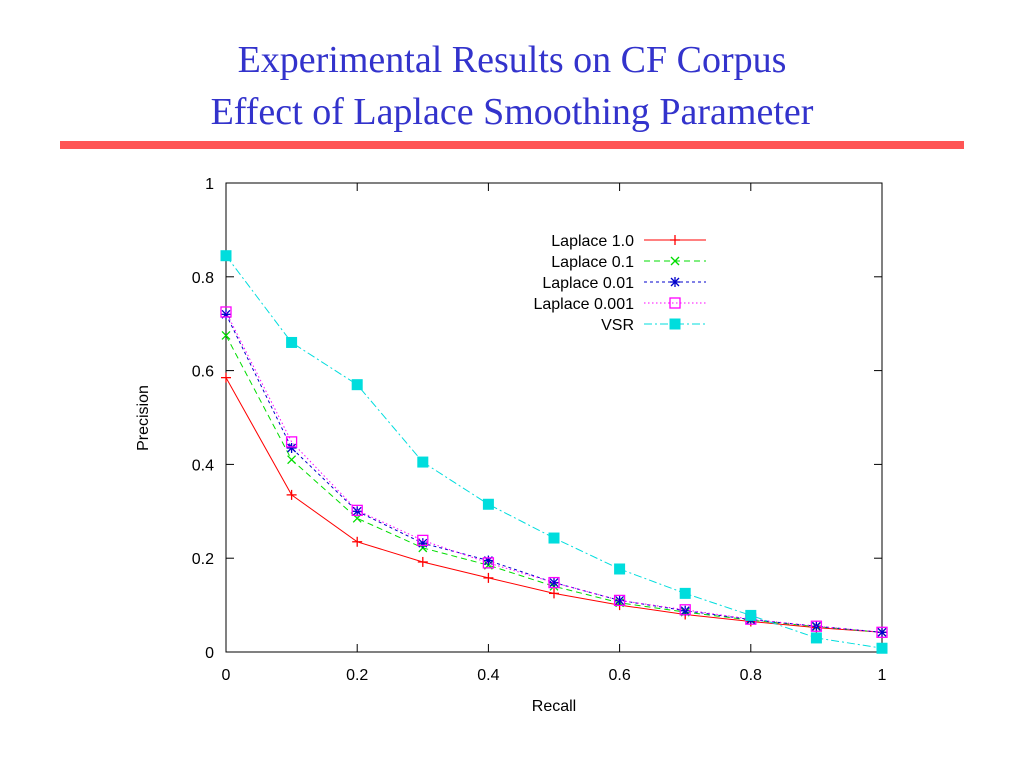 The width and height of the screenshot is (1024, 768). I want to click on y-tick-label: 0.2, so click(203, 559).